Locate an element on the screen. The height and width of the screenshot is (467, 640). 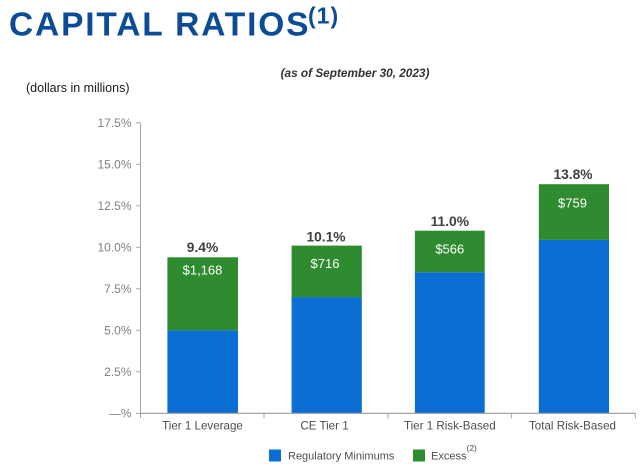
svg-text: $566 is located at coordinates (449, 249).